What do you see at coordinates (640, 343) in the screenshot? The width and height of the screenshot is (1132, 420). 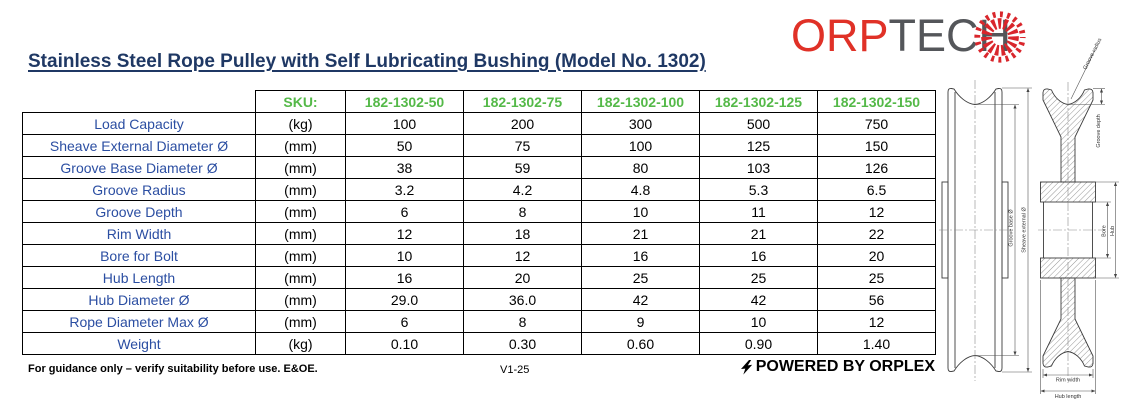 I see `value-cell: 0.60` at bounding box center [640, 343].